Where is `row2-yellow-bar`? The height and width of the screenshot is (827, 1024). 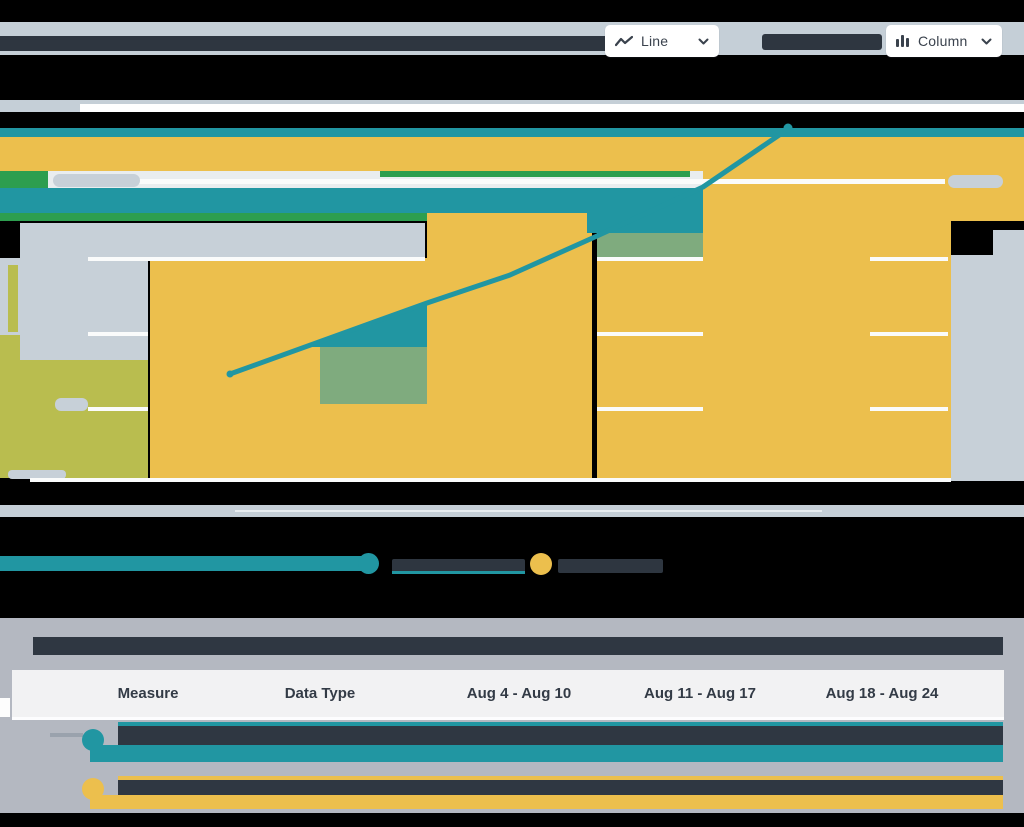 row2-yellow-bar is located at coordinates (546, 802).